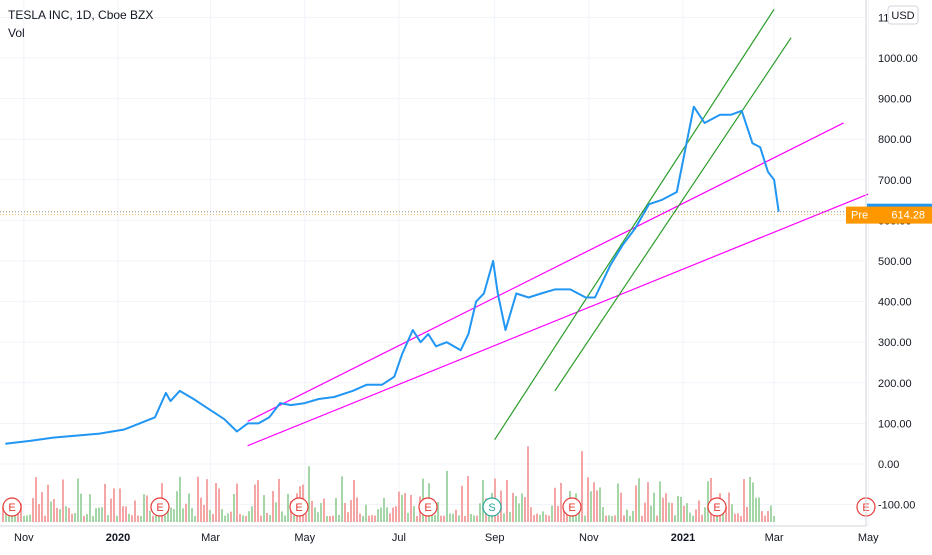 The width and height of the screenshot is (932, 555). Describe the element at coordinates (889, 215) in the screenshot. I see `pre-price-badge-box` at that location.